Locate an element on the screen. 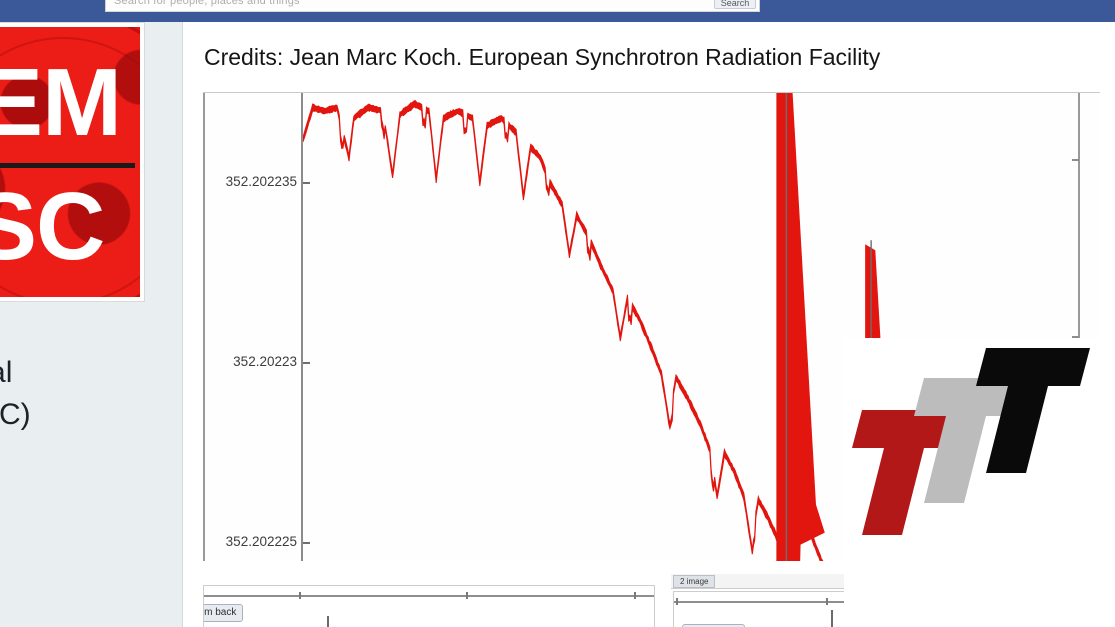 Image resolution: width=1115 pixels, height=627 pixels. zoom-back-button-right: Zoom back is located at coordinates (714, 625).